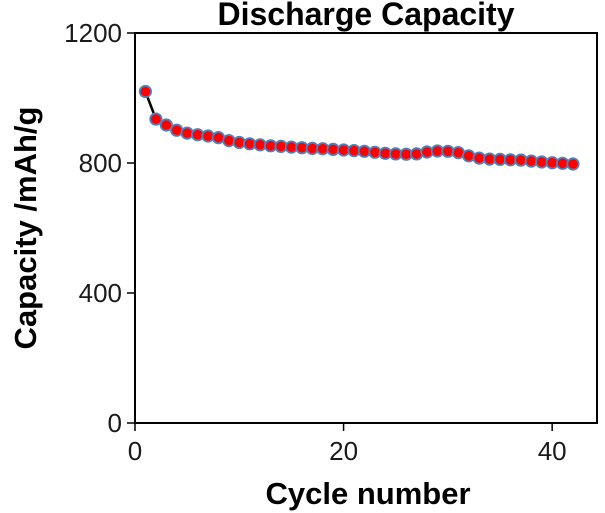 This screenshot has height=513, width=605. Describe the element at coordinates (100, 163) in the screenshot. I see `y-tick-label: 800` at that location.